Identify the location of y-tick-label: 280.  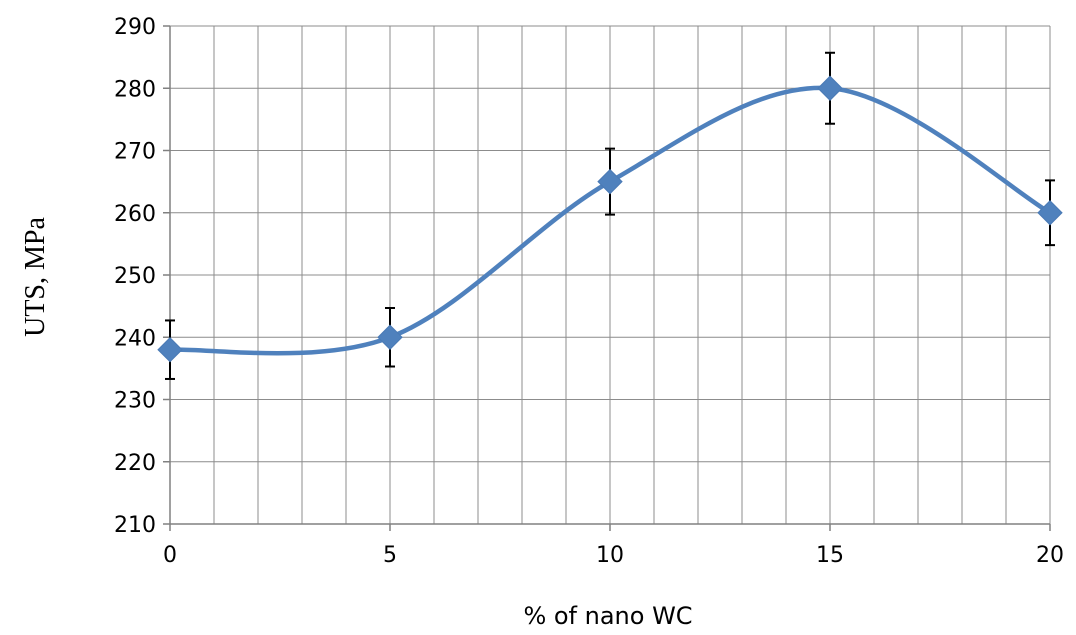
(135, 89).